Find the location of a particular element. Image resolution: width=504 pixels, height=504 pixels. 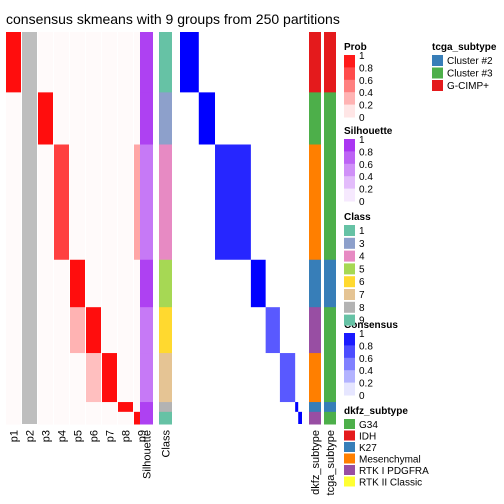

column-label: p1 is located at coordinates (15, 436).